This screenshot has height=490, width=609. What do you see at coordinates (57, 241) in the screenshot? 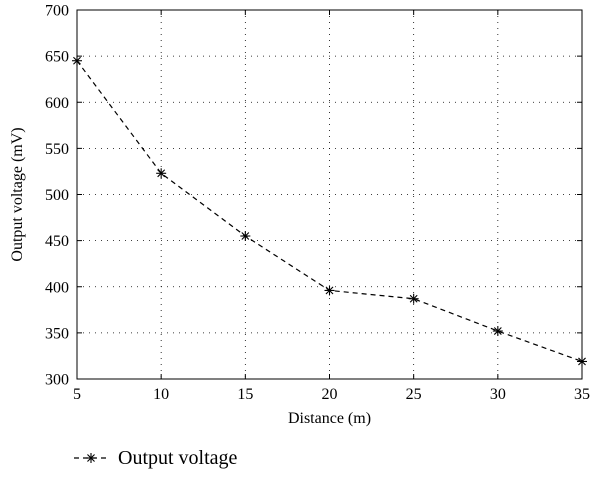
I see `y-tick-label: 450` at bounding box center [57, 241].